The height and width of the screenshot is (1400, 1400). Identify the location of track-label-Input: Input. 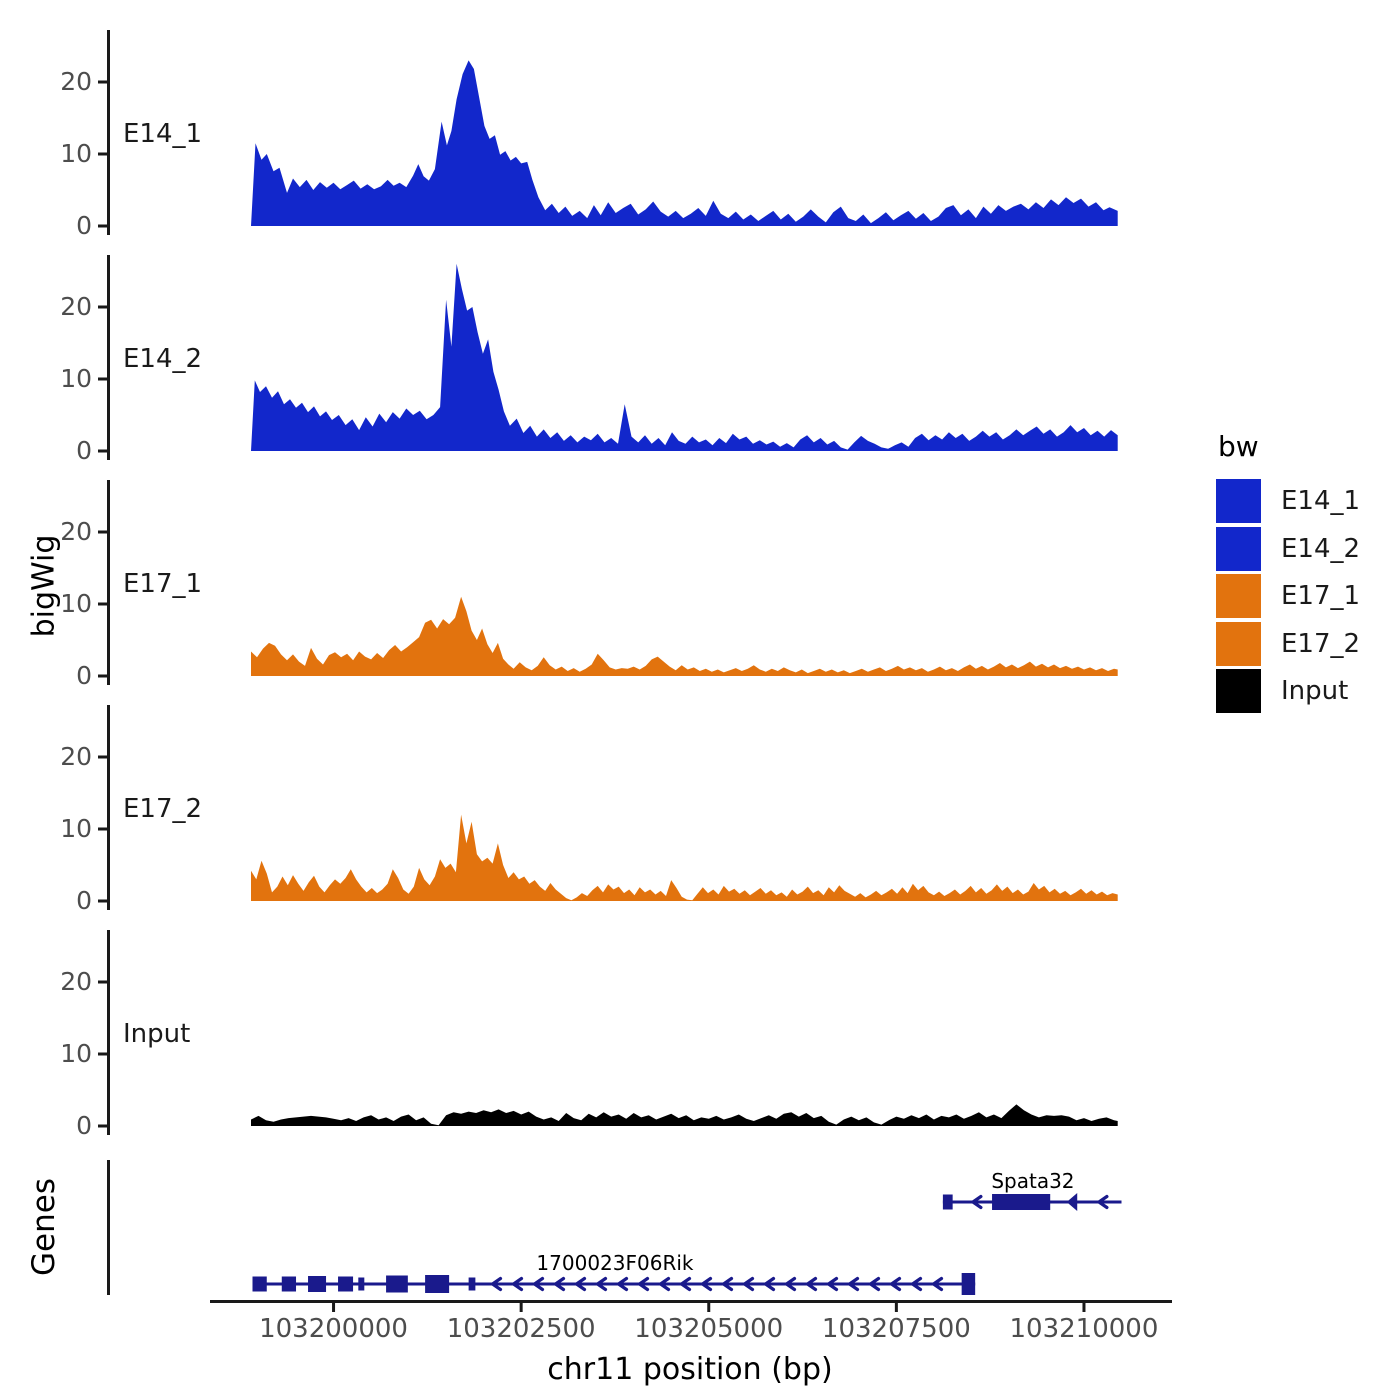
(157, 1034).